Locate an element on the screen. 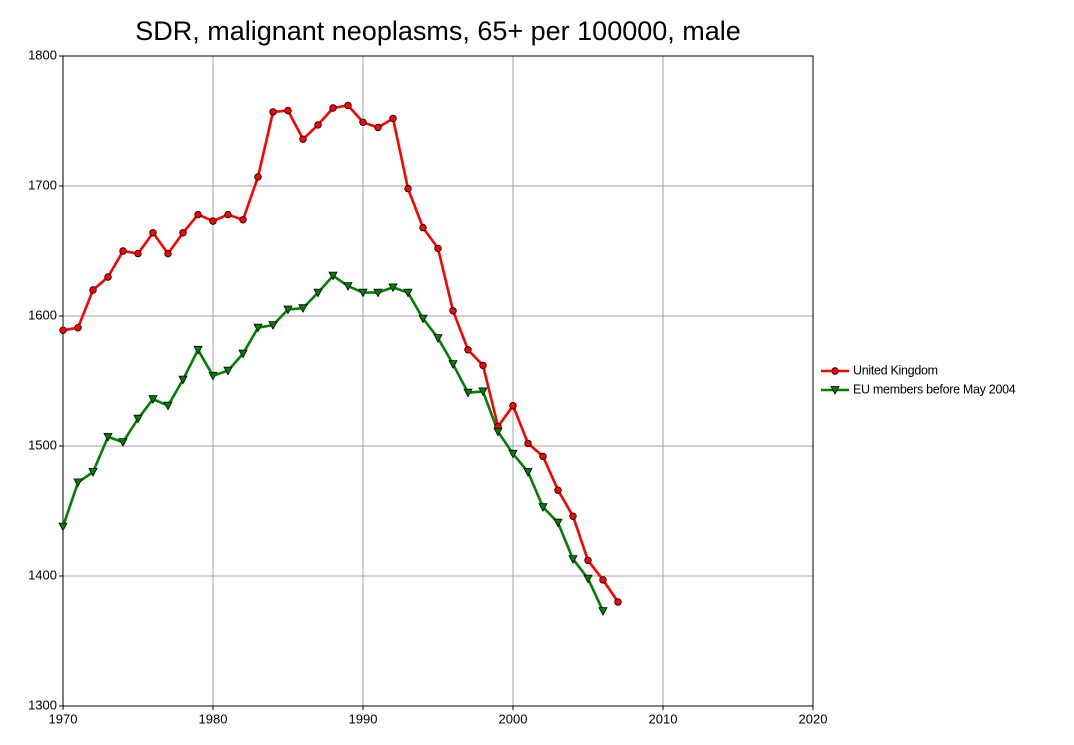 Image resolution: width=1074 pixels, height=745 pixels. x-tick-label: 1980 is located at coordinates (213, 718).